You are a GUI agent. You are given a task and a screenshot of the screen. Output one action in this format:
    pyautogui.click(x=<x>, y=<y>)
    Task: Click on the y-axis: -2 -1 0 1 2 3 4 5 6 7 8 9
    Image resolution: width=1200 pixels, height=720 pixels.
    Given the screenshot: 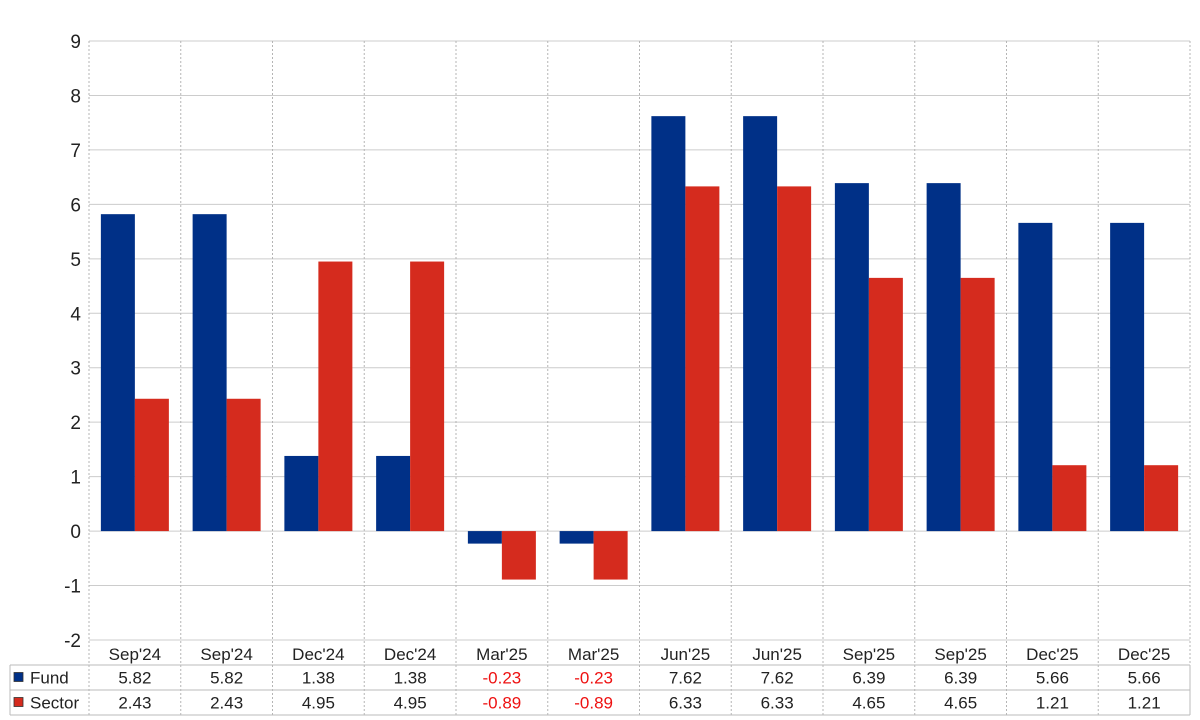 What is the action you would take?
    pyautogui.click(x=72, y=342)
    